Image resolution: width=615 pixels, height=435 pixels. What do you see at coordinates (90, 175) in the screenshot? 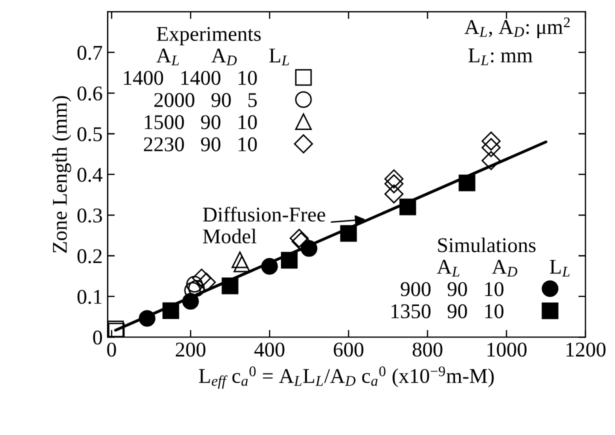
I see `y-tick-label: 0.4` at bounding box center [90, 175].